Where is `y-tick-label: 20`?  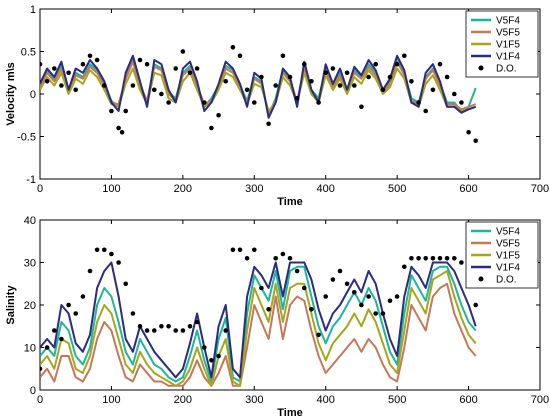 y-tick-label: 20 is located at coordinates (30, 306).